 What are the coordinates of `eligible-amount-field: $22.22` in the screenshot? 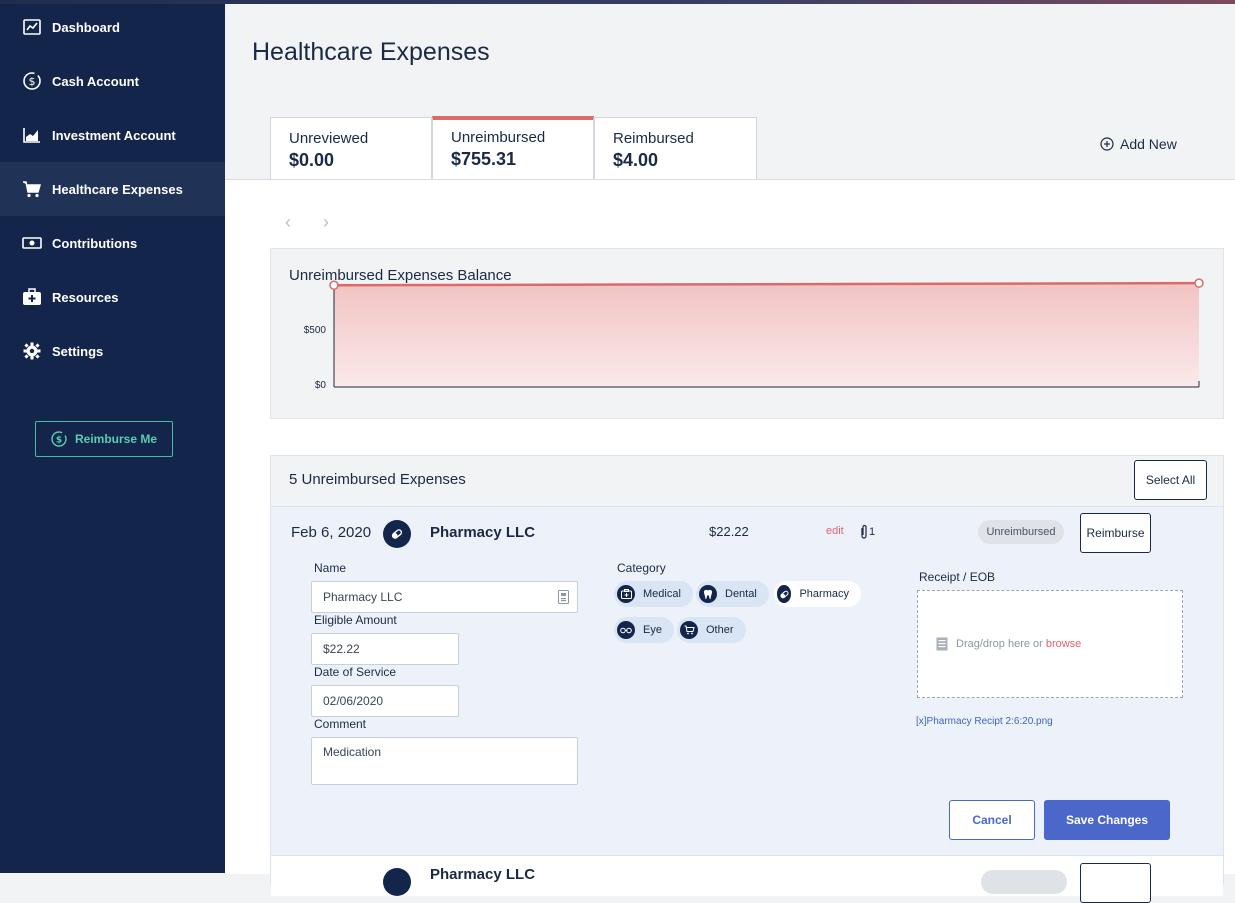 It's located at (385, 649).